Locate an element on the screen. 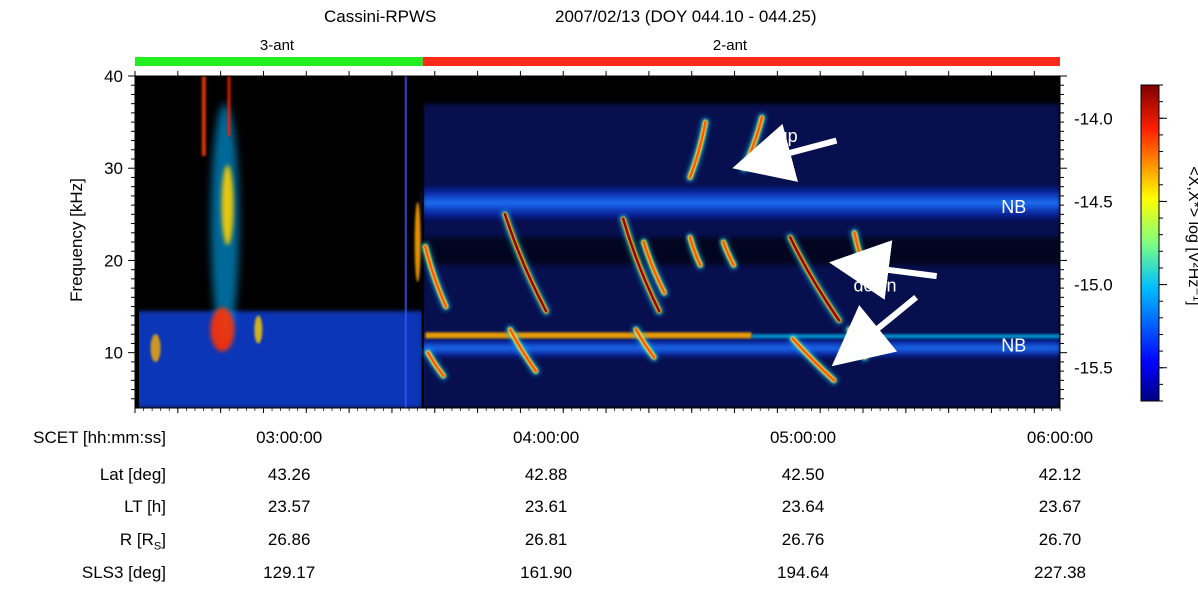  ephemeris-value: 129.17 is located at coordinates (289, 572).